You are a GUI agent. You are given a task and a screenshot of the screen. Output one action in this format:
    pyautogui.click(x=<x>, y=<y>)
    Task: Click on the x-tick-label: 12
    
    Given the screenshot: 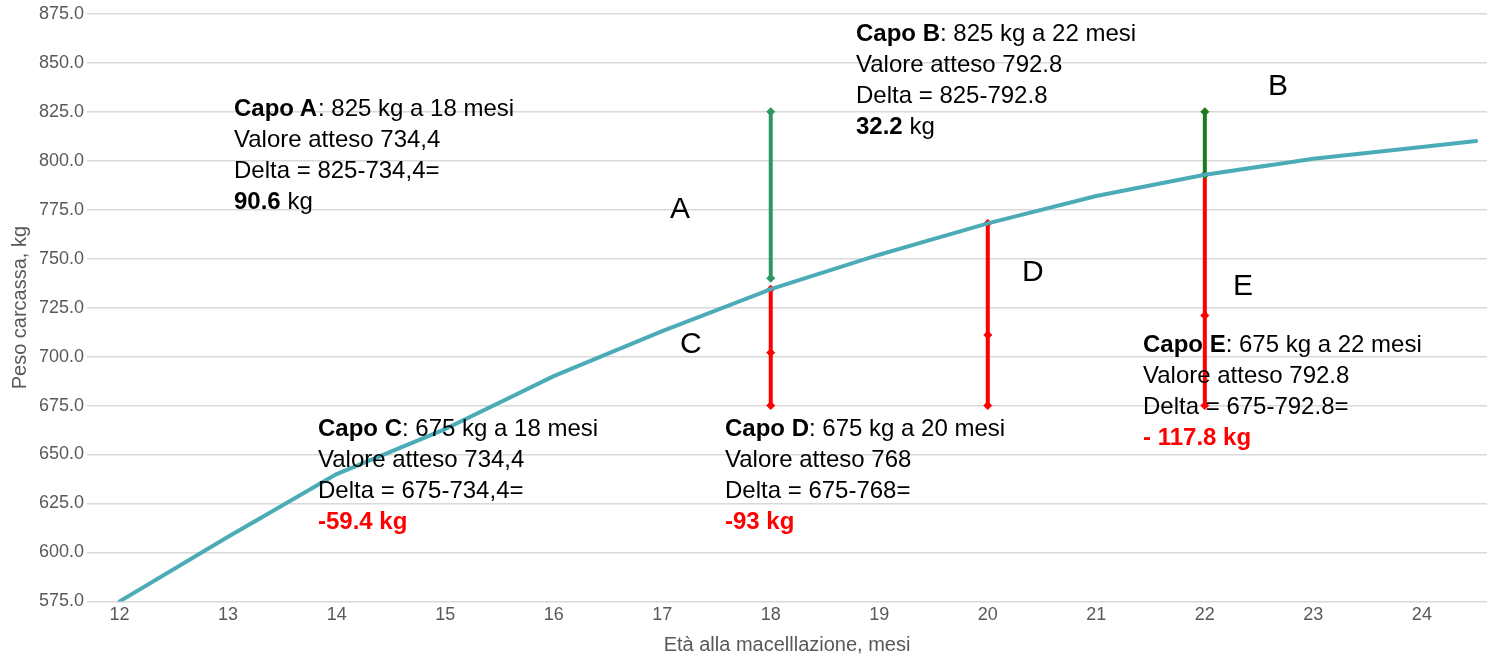 What is the action you would take?
    pyautogui.click(x=119, y=614)
    